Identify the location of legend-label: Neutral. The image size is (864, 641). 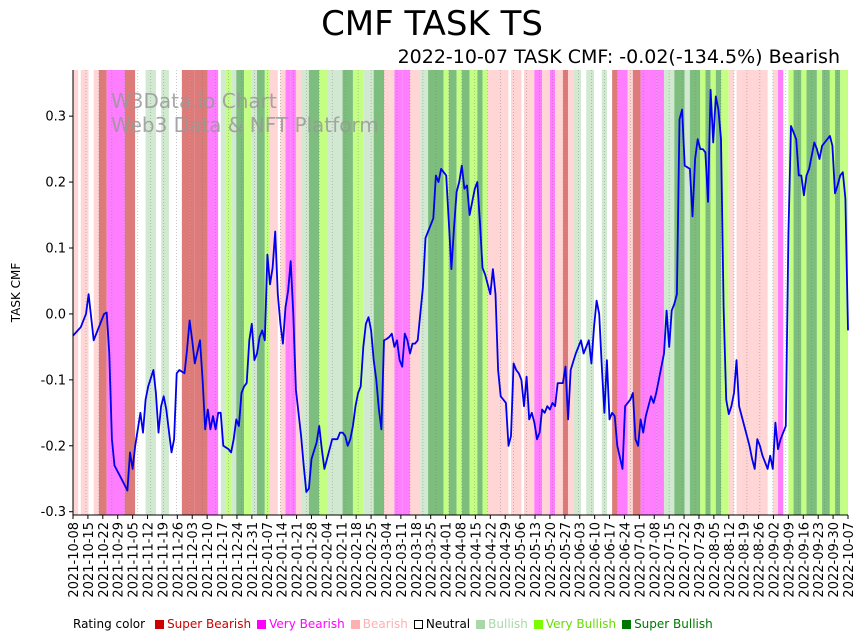
(448, 624).